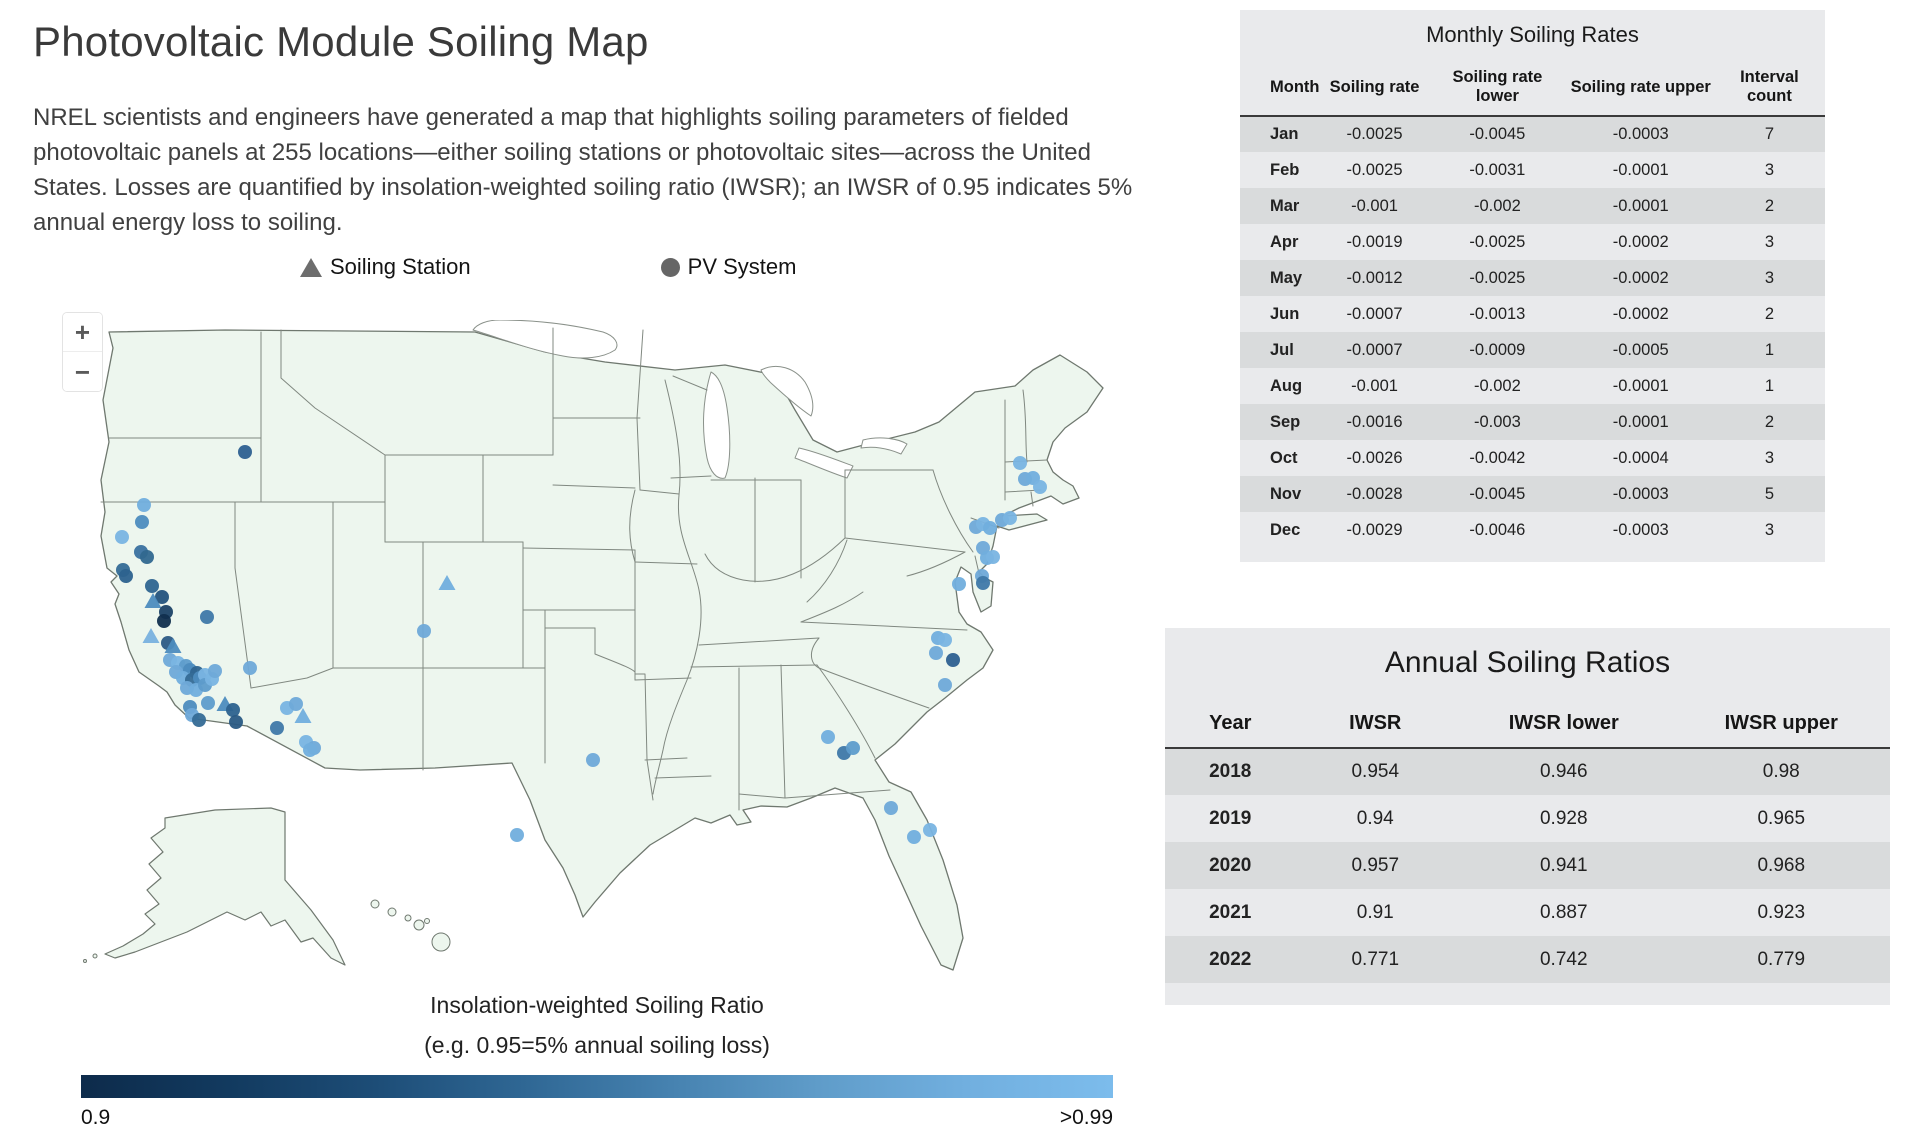  What do you see at coordinates (1230, 959) in the screenshot?
I see `table-cell: 2022` at bounding box center [1230, 959].